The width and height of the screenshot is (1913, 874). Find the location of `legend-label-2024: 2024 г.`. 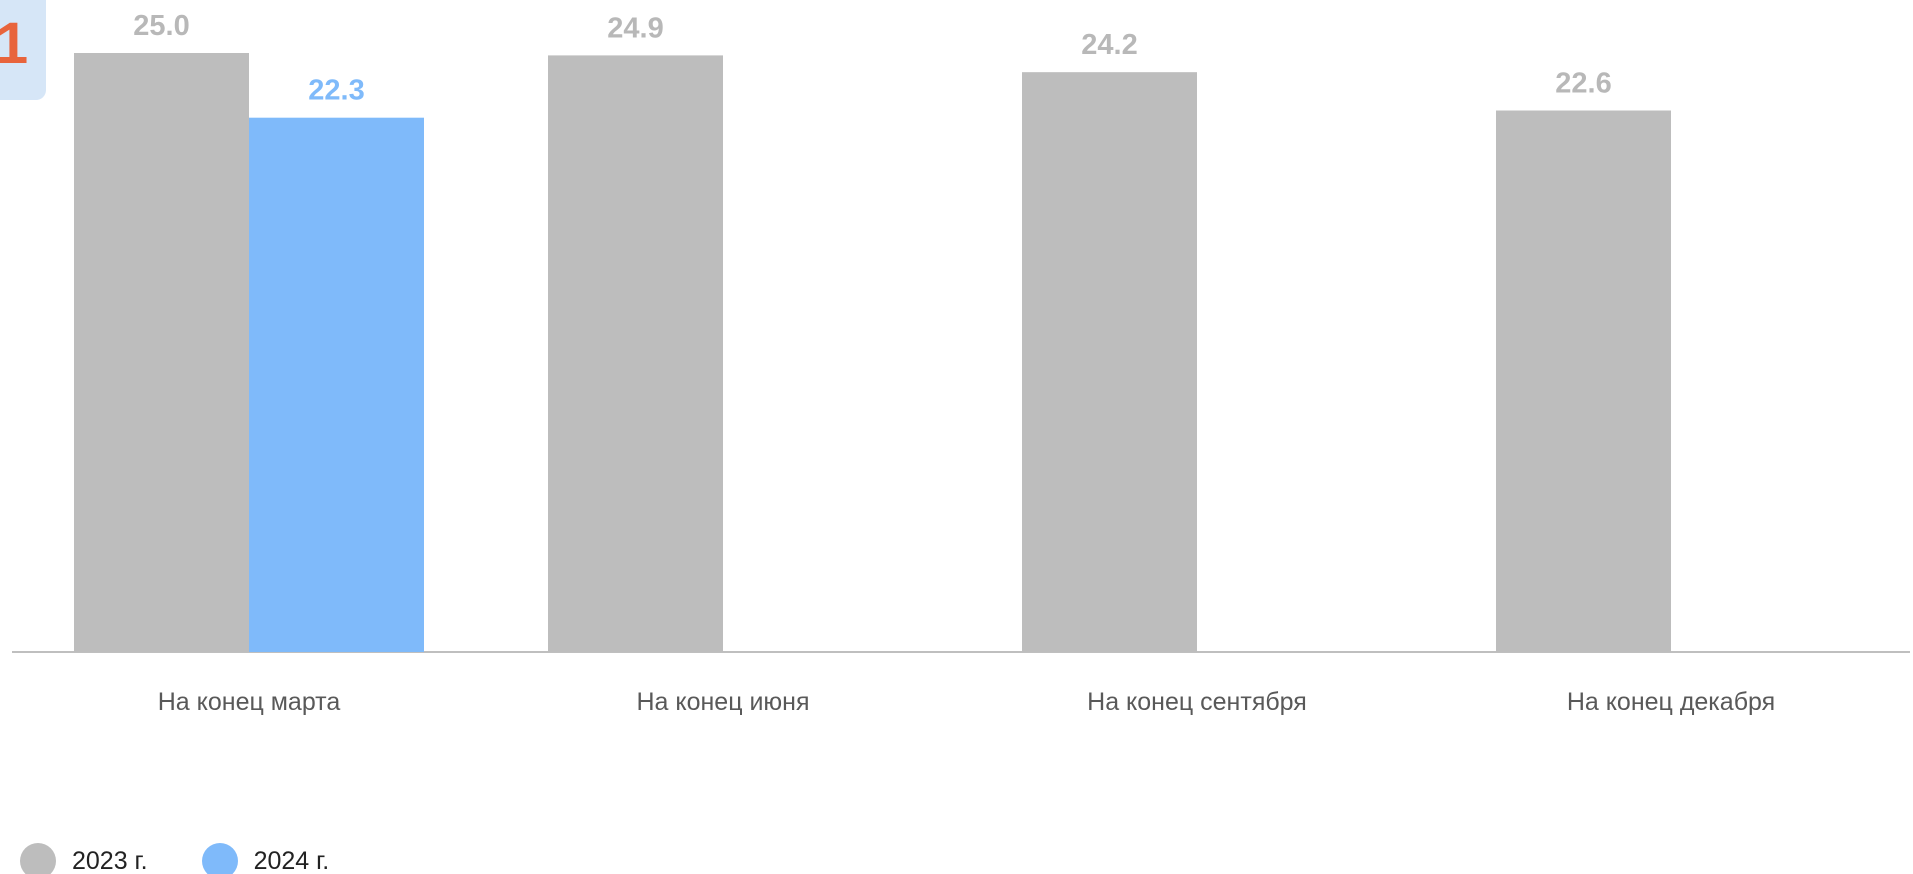

legend-label-2024: 2024 г. is located at coordinates (291, 860).